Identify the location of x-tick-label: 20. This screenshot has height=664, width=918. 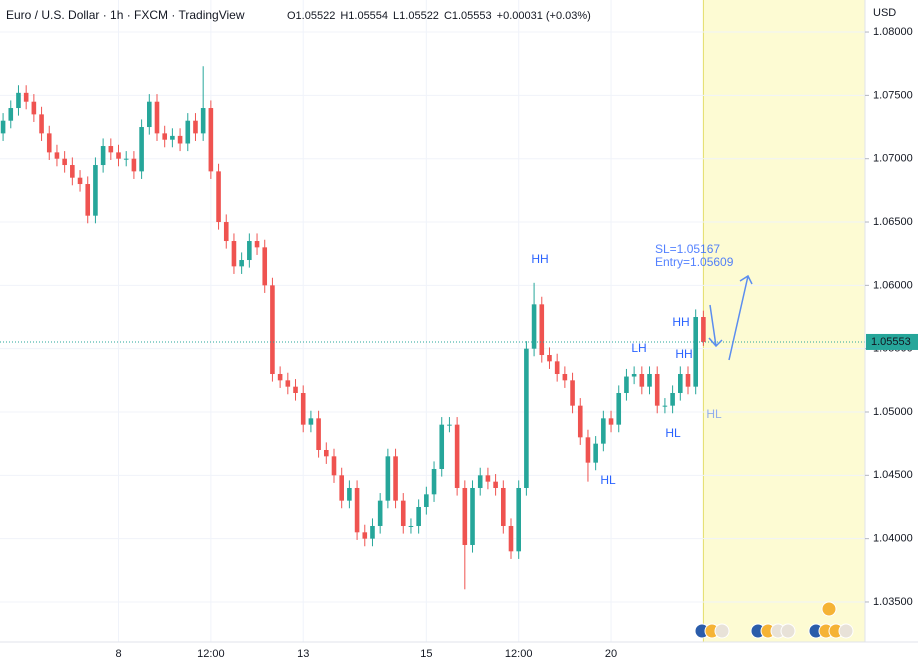
(611, 654).